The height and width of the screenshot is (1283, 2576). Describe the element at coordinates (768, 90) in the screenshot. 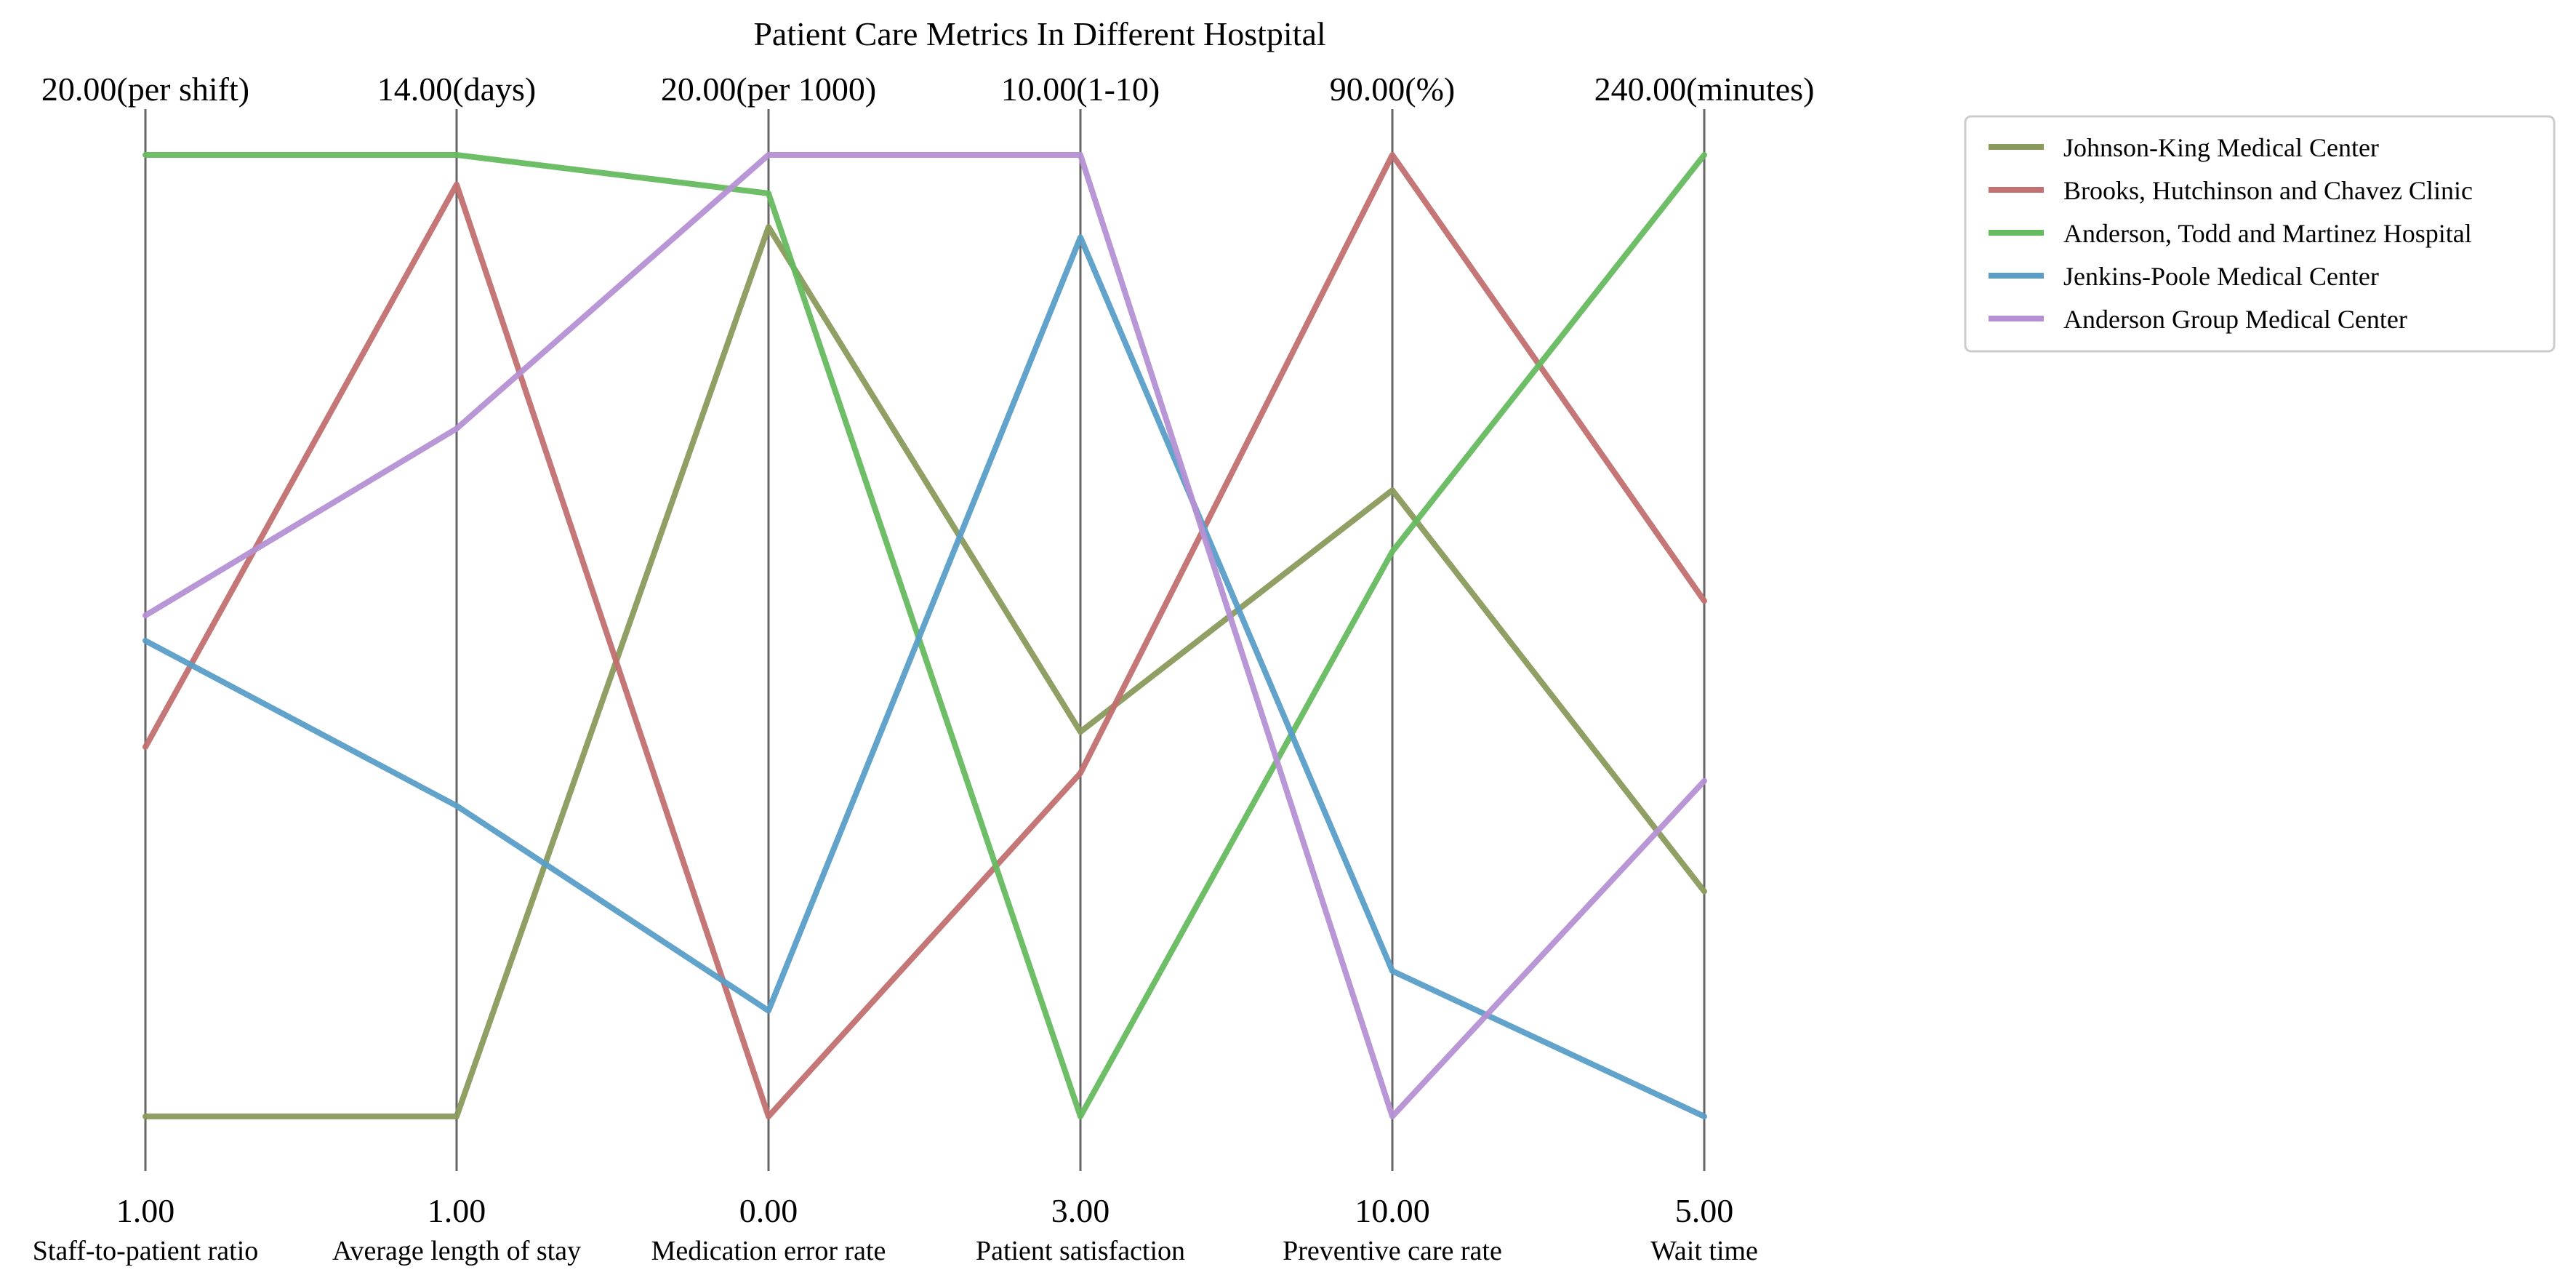

I see `axis-max-label-medication-error-rate: 20.00(per 1000)` at that location.